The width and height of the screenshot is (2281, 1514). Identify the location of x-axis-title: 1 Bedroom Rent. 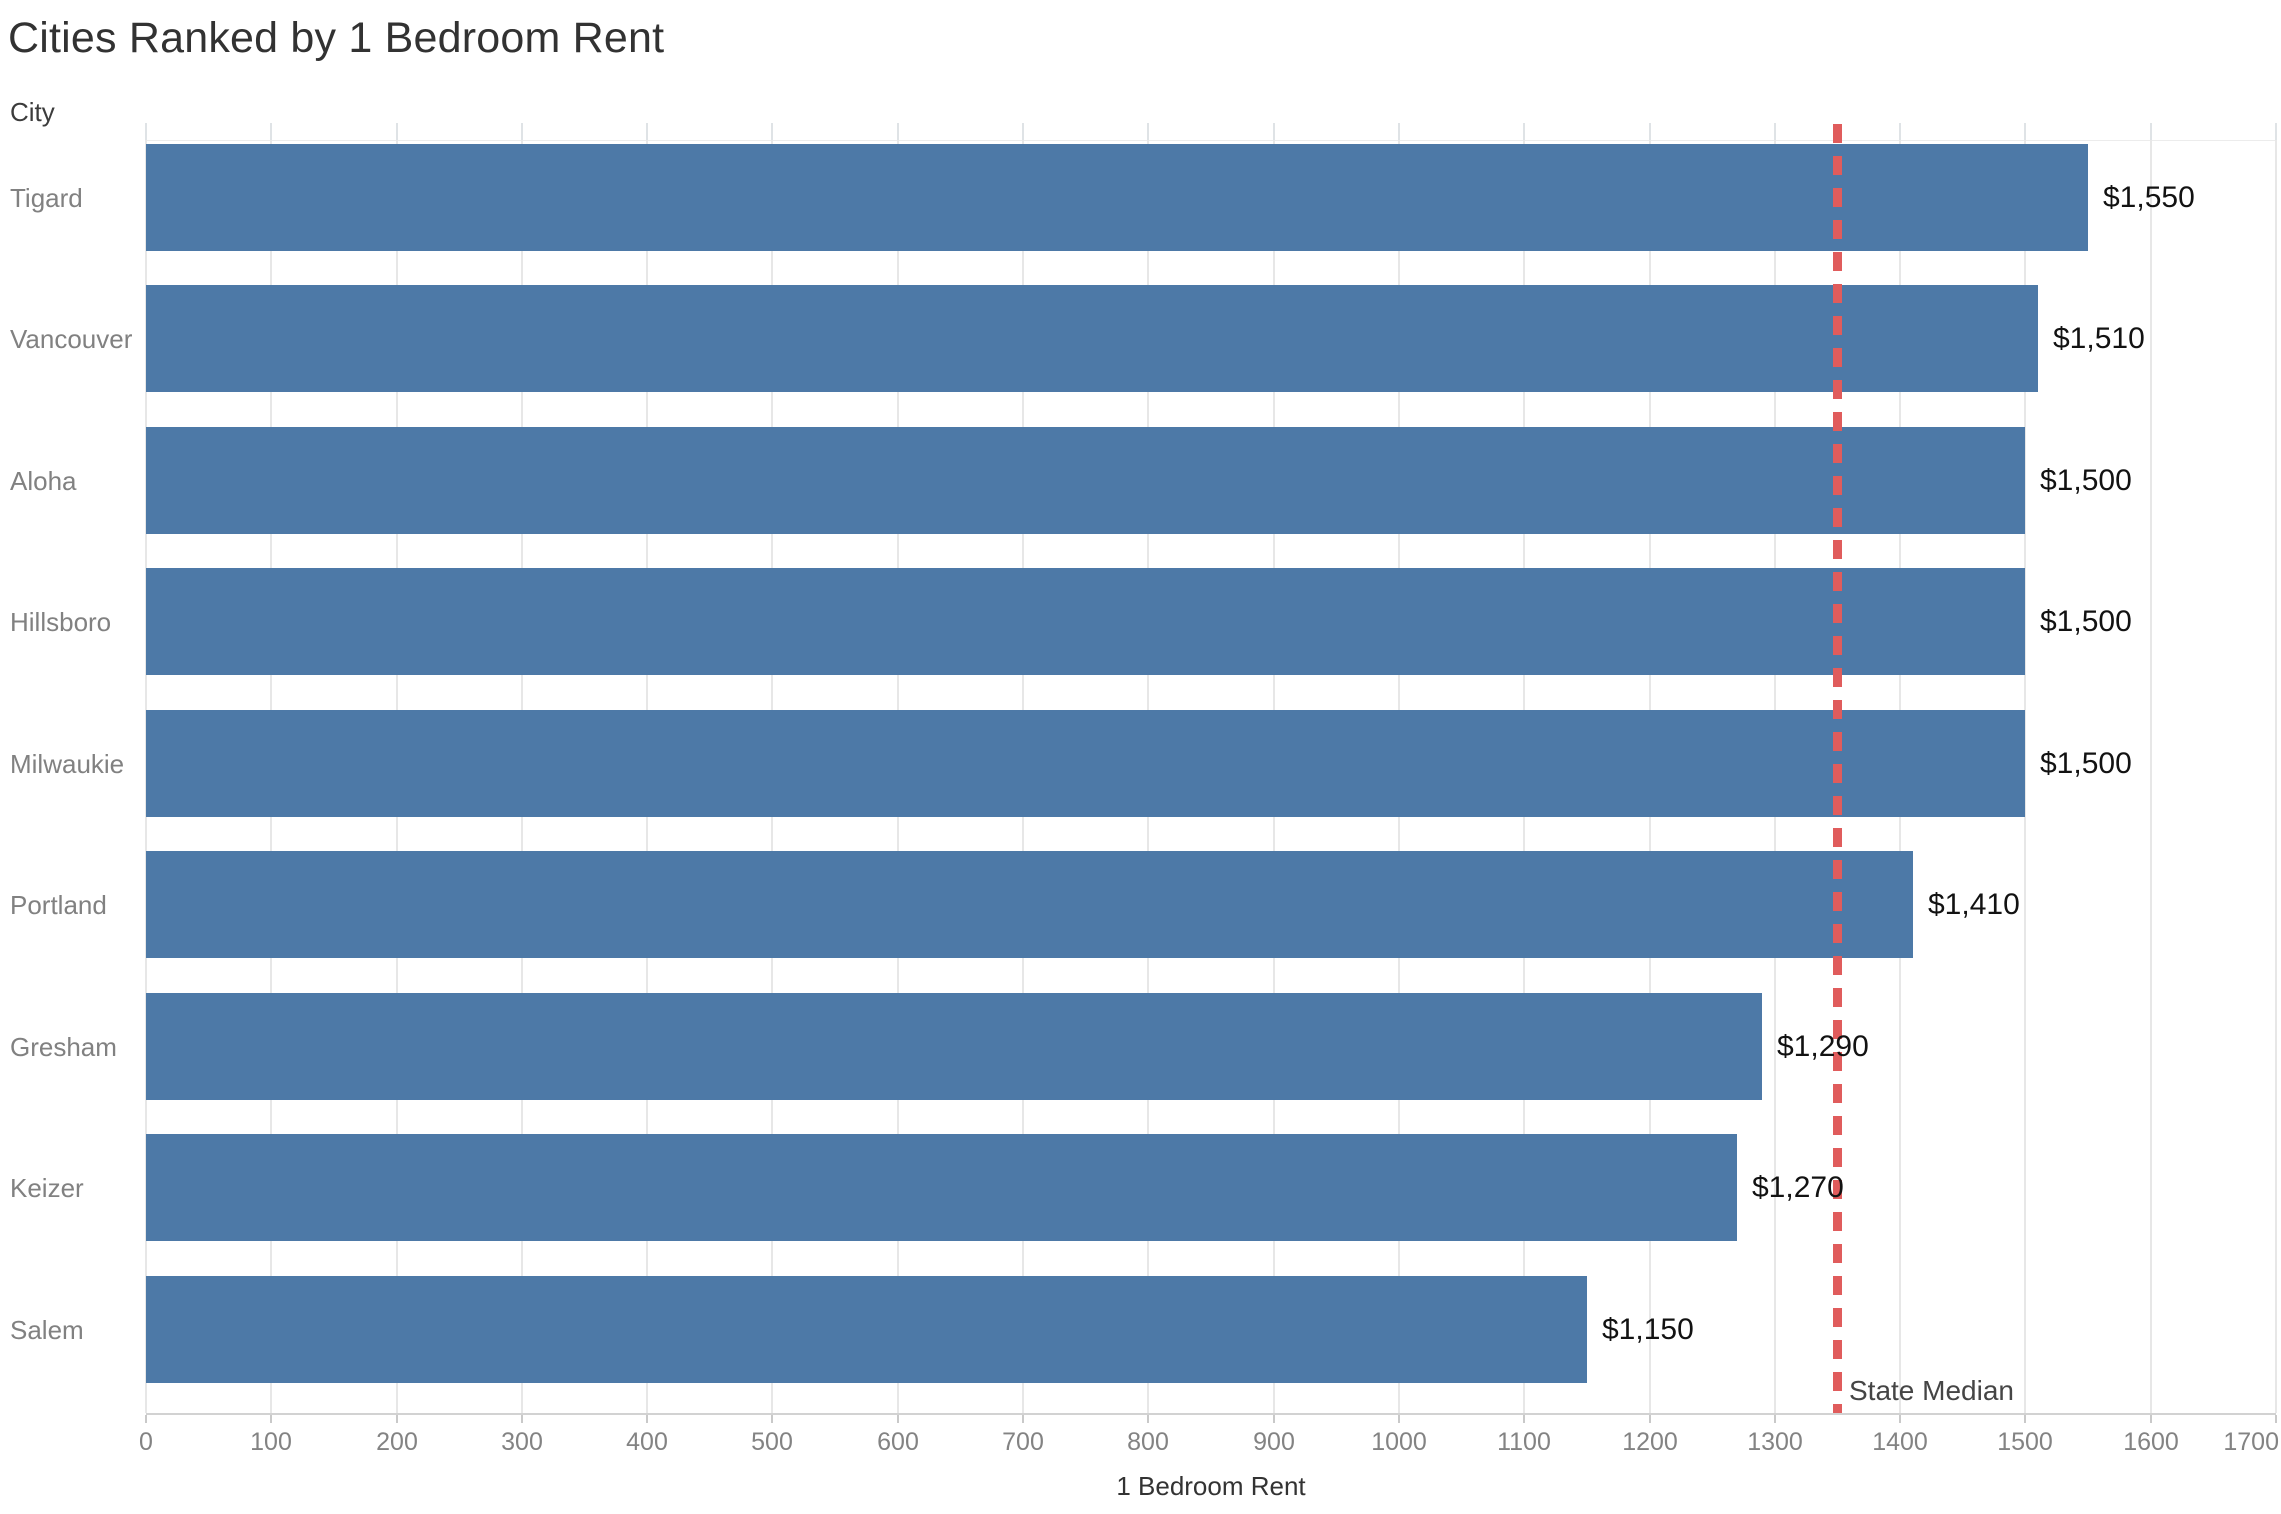
(1211, 1486).